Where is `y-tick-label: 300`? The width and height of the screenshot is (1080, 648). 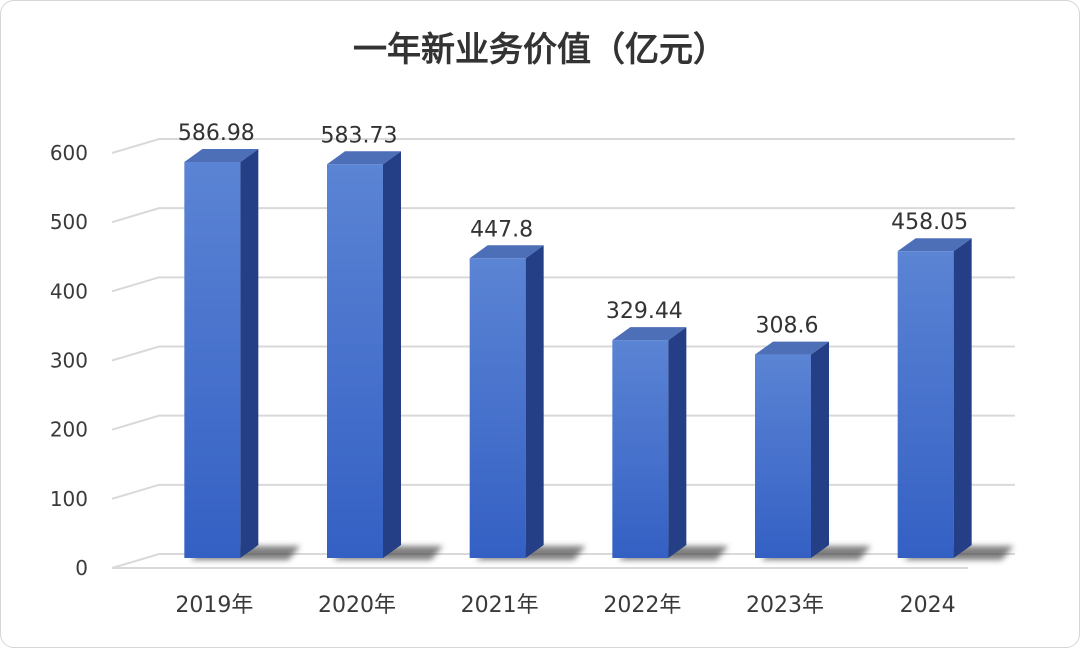
y-tick-label: 300 is located at coordinates (69, 361).